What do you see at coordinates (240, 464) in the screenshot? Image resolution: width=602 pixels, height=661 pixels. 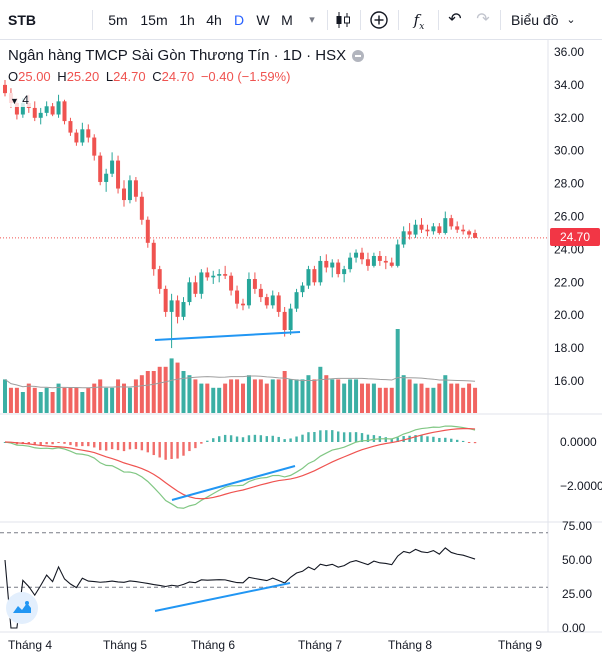 I see `macd-signal-line` at bounding box center [240, 464].